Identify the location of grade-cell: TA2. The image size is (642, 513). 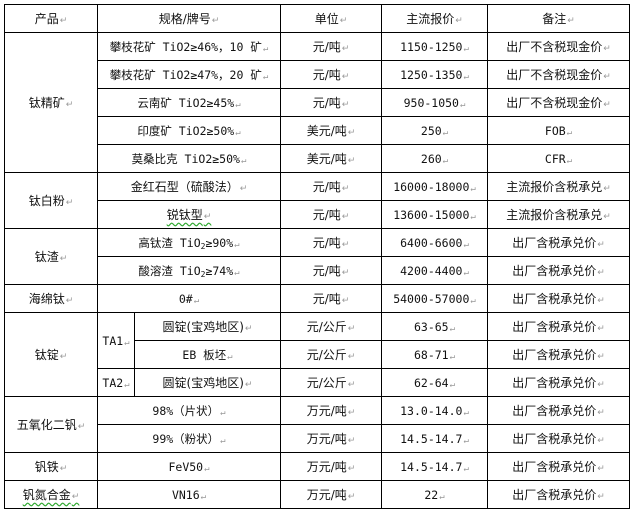
(116, 382).